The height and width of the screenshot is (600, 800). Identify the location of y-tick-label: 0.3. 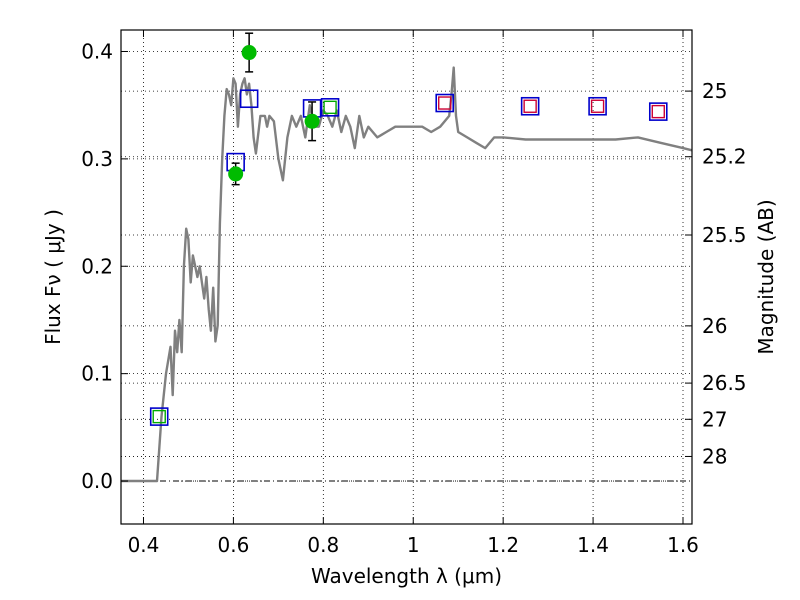
(97, 159).